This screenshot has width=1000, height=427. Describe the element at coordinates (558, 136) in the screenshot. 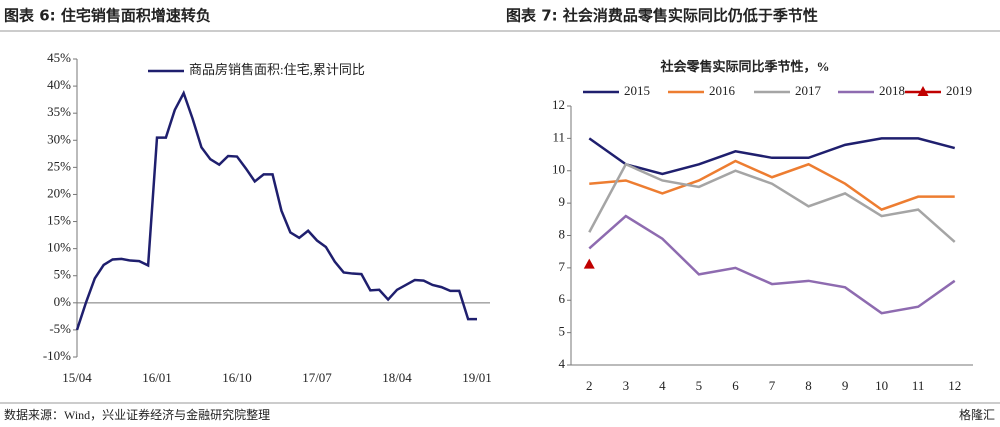

I see `y-tick-label: 11` at that location.